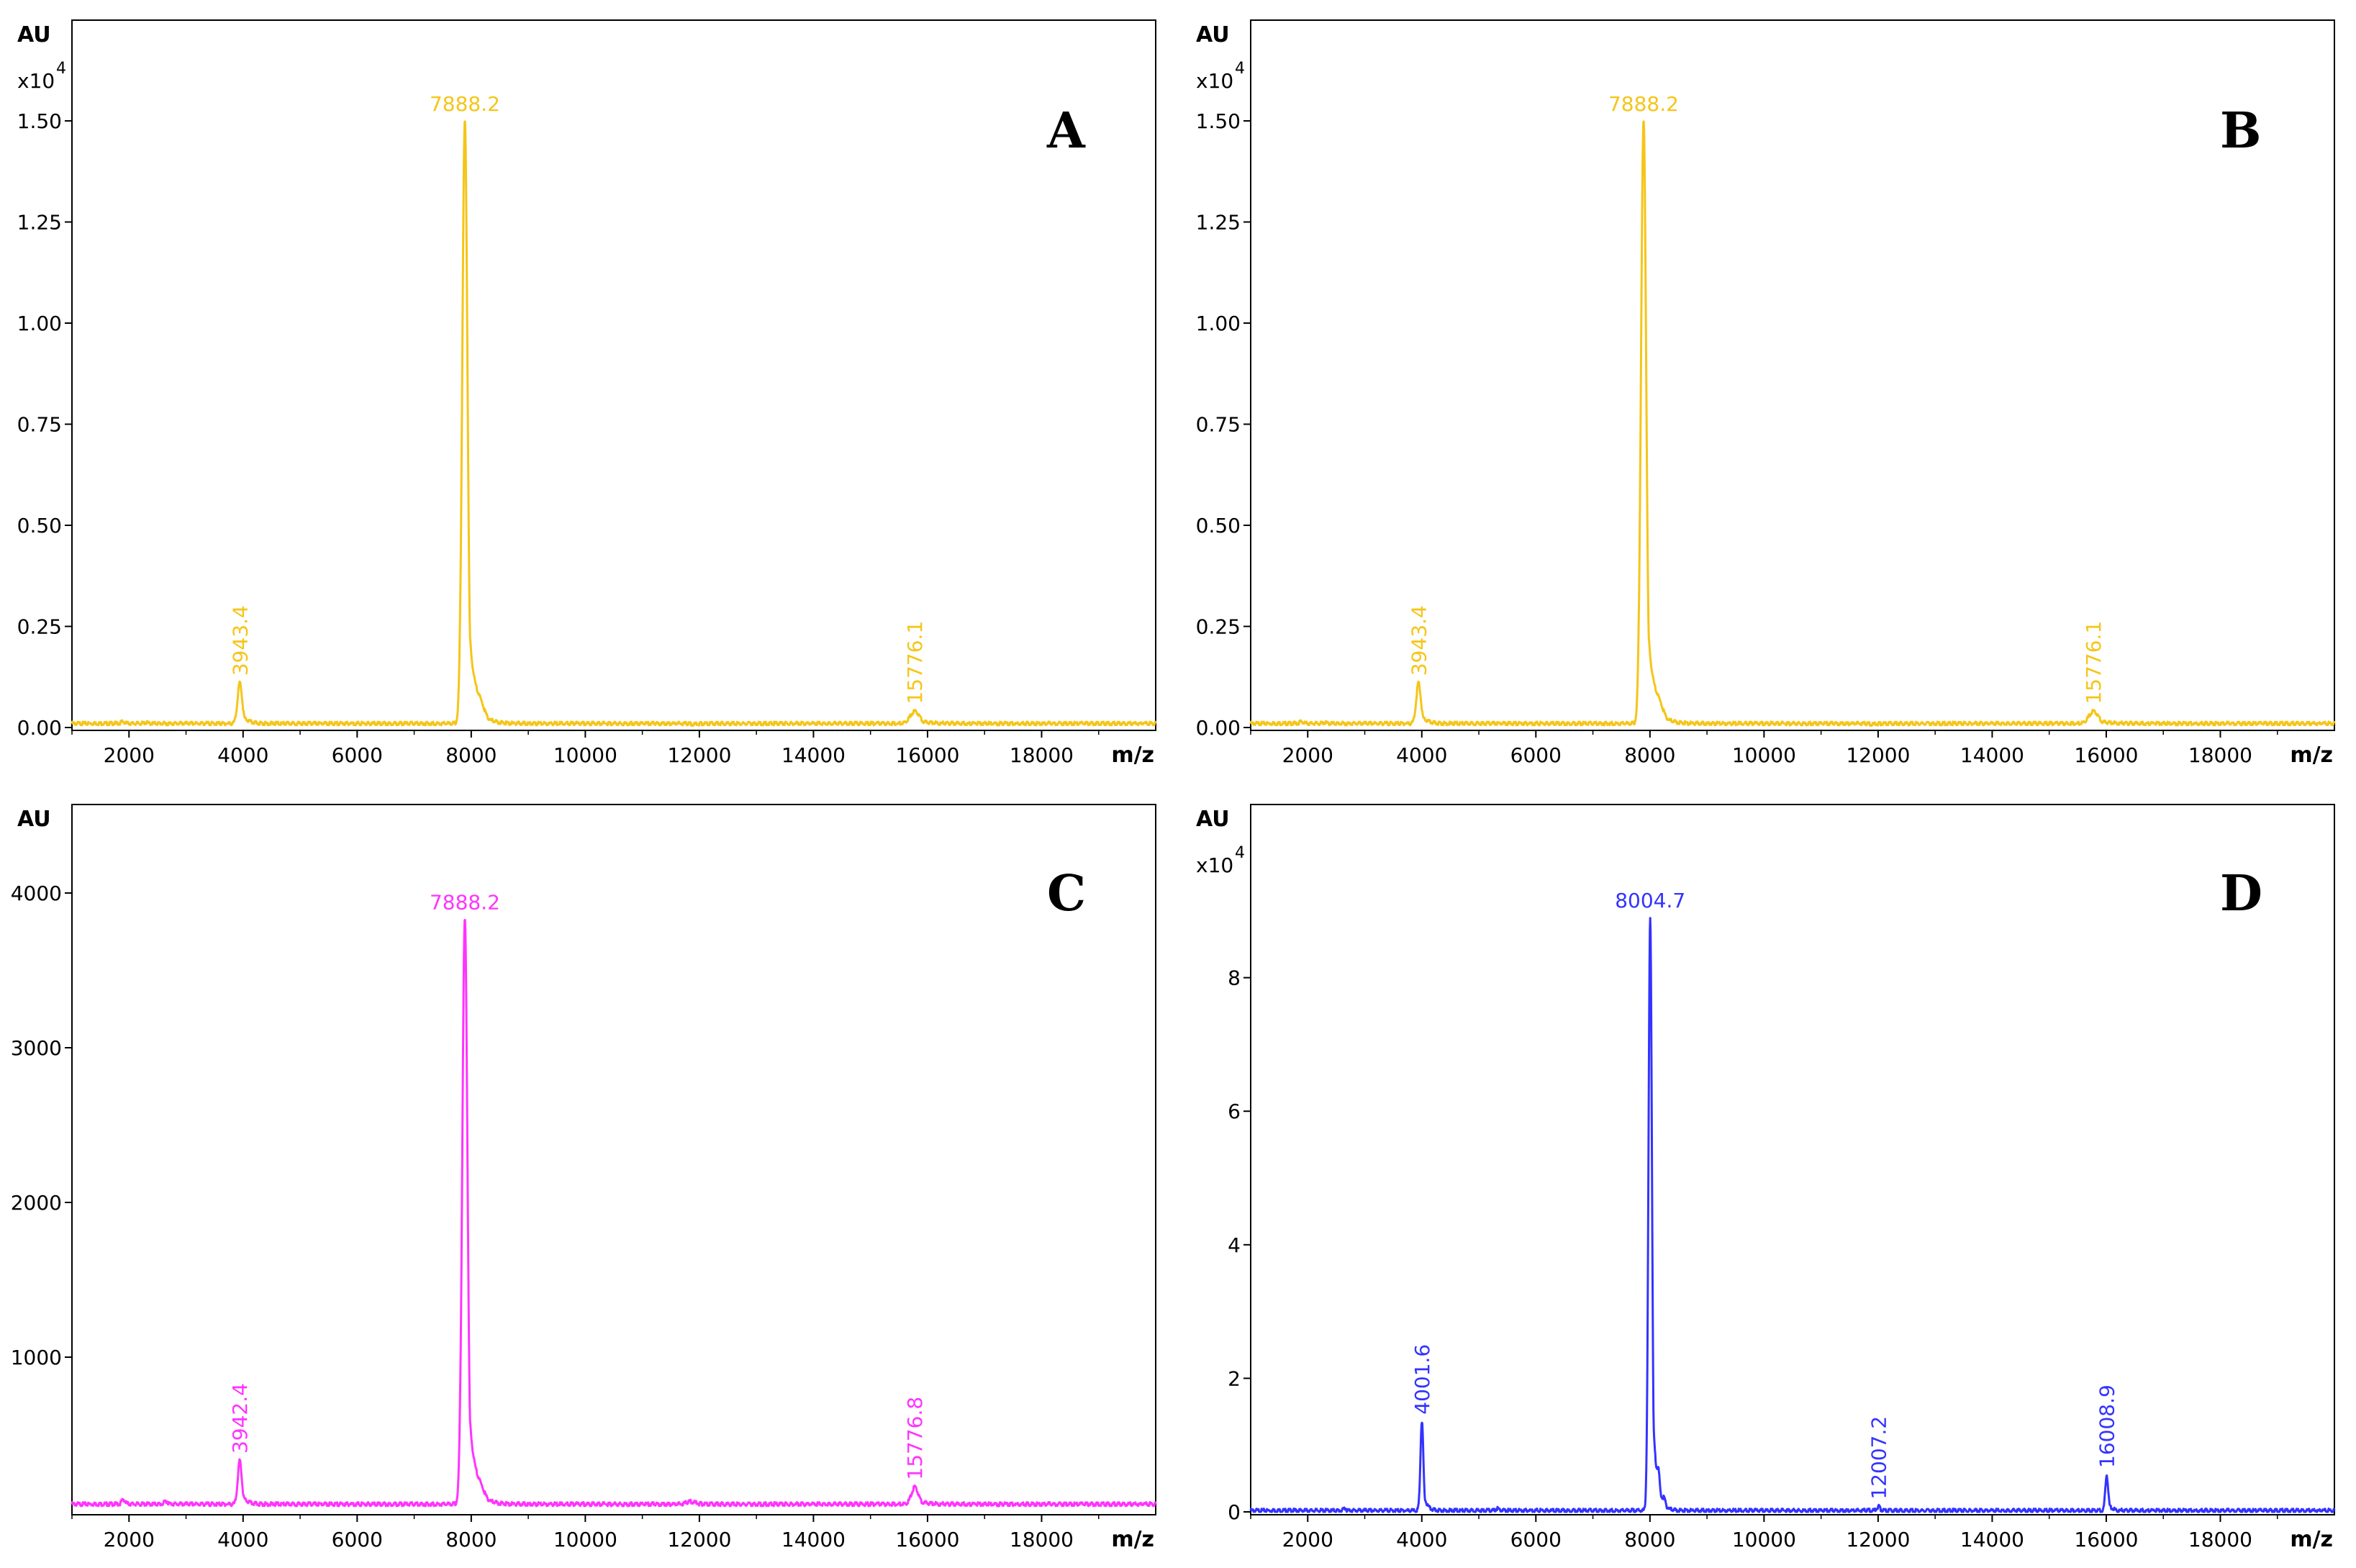 Image resolution: width=2356 pixels, height=1568 pixels. I want to click on panel-letter: C, so click(1066, 894).